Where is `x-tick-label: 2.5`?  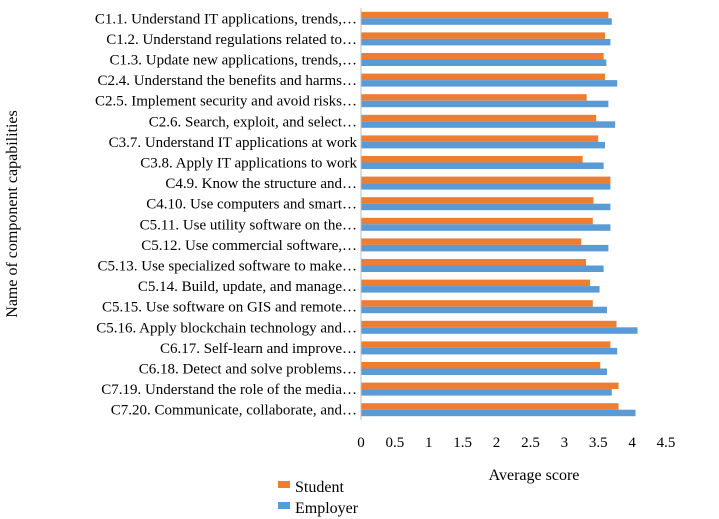 x-tick-label: 2.5 is located at coordinates (530, 443).